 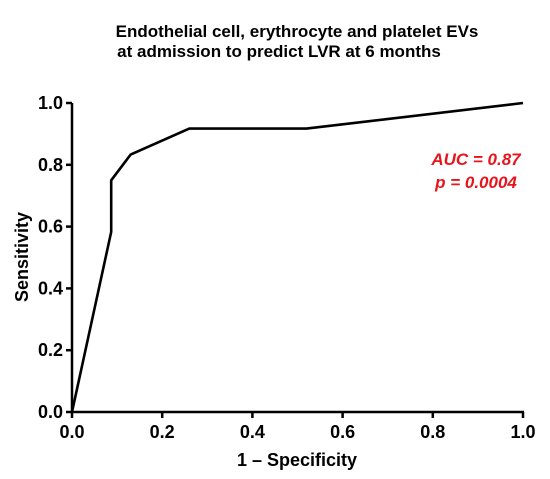 What do you see at coordinates (342, 432) in the screenshot?
I see `x-tick-label: 0.6` at bounding box center [342, 432].